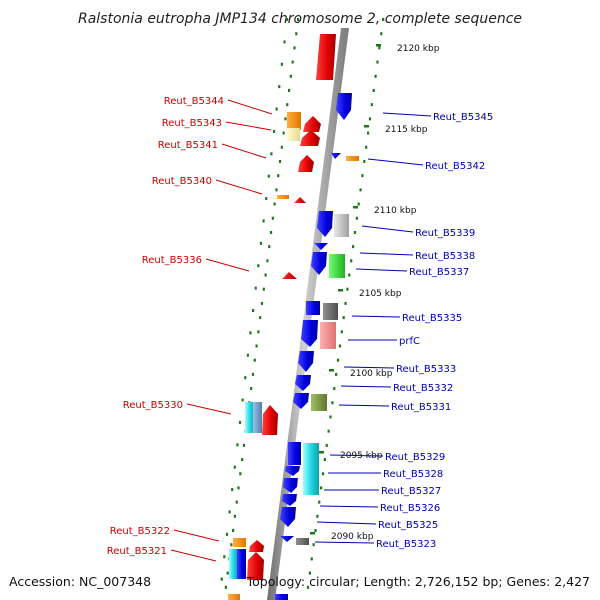  Describe the element at coordinates (415, 457) in the screenshot. I see `gene-label-right: Reut_B5329` at that location.